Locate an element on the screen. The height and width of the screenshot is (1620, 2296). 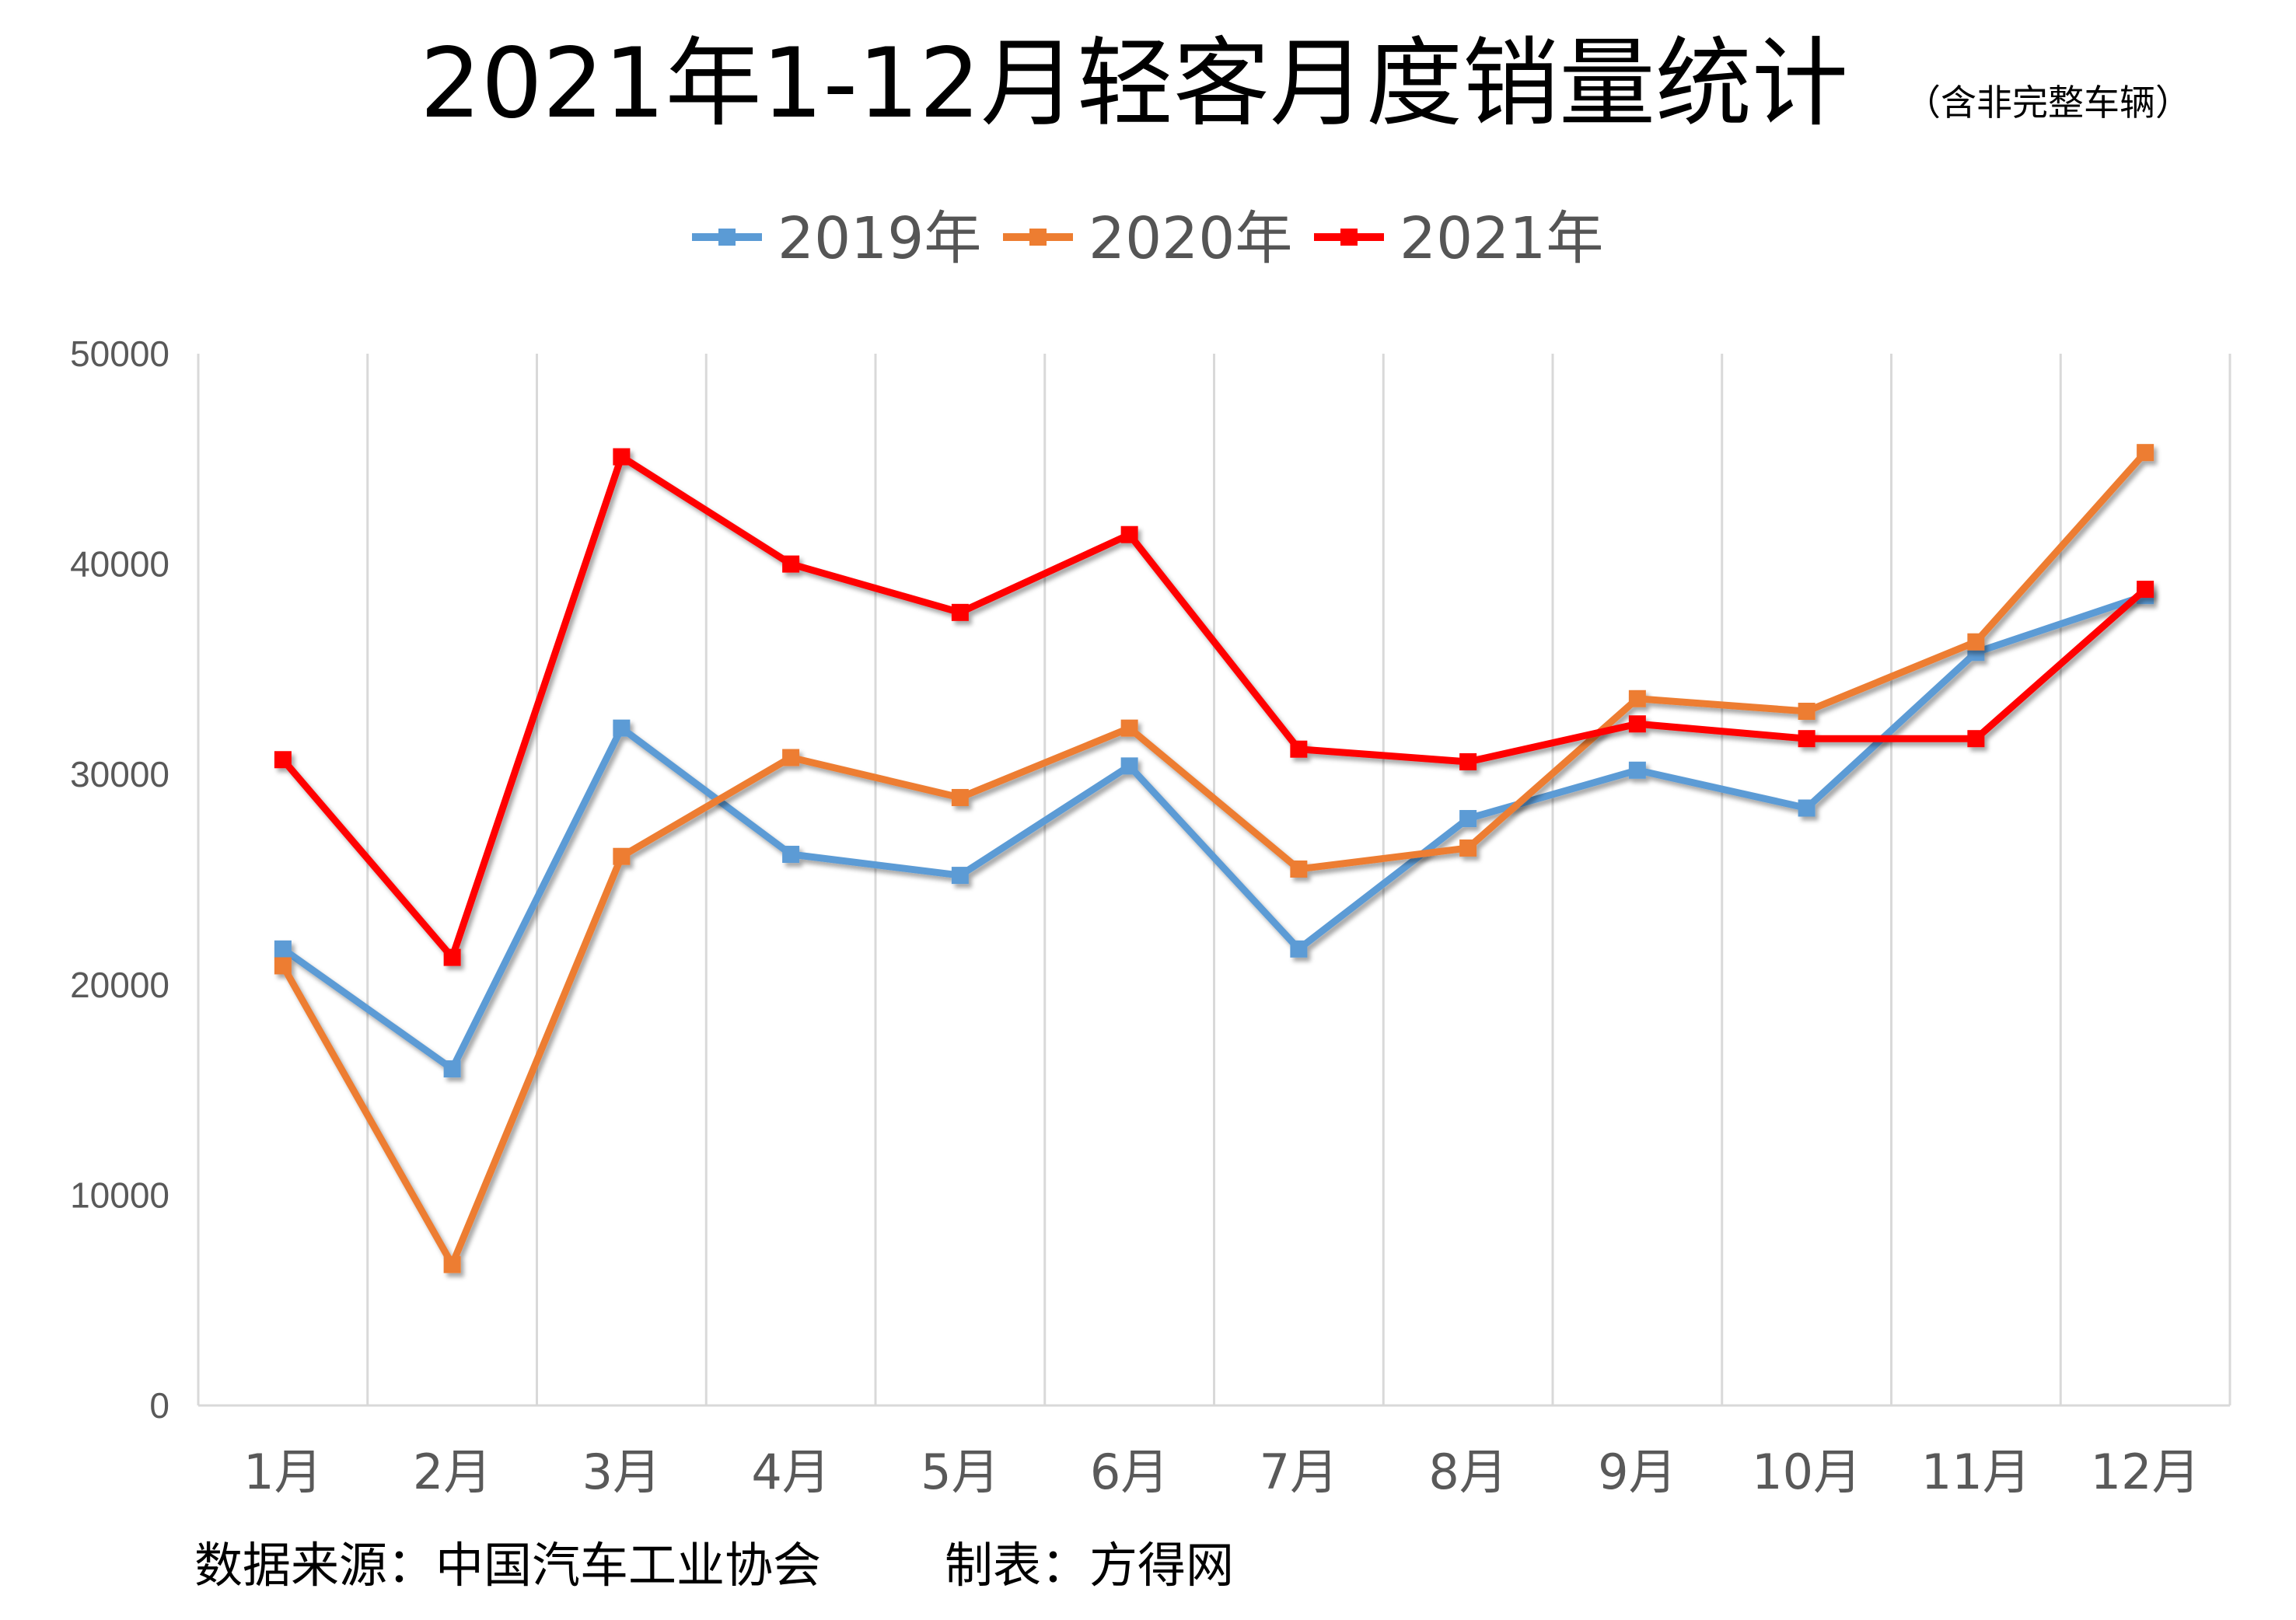
legend-item: 2021年 is located at coordinates (1458, 238).